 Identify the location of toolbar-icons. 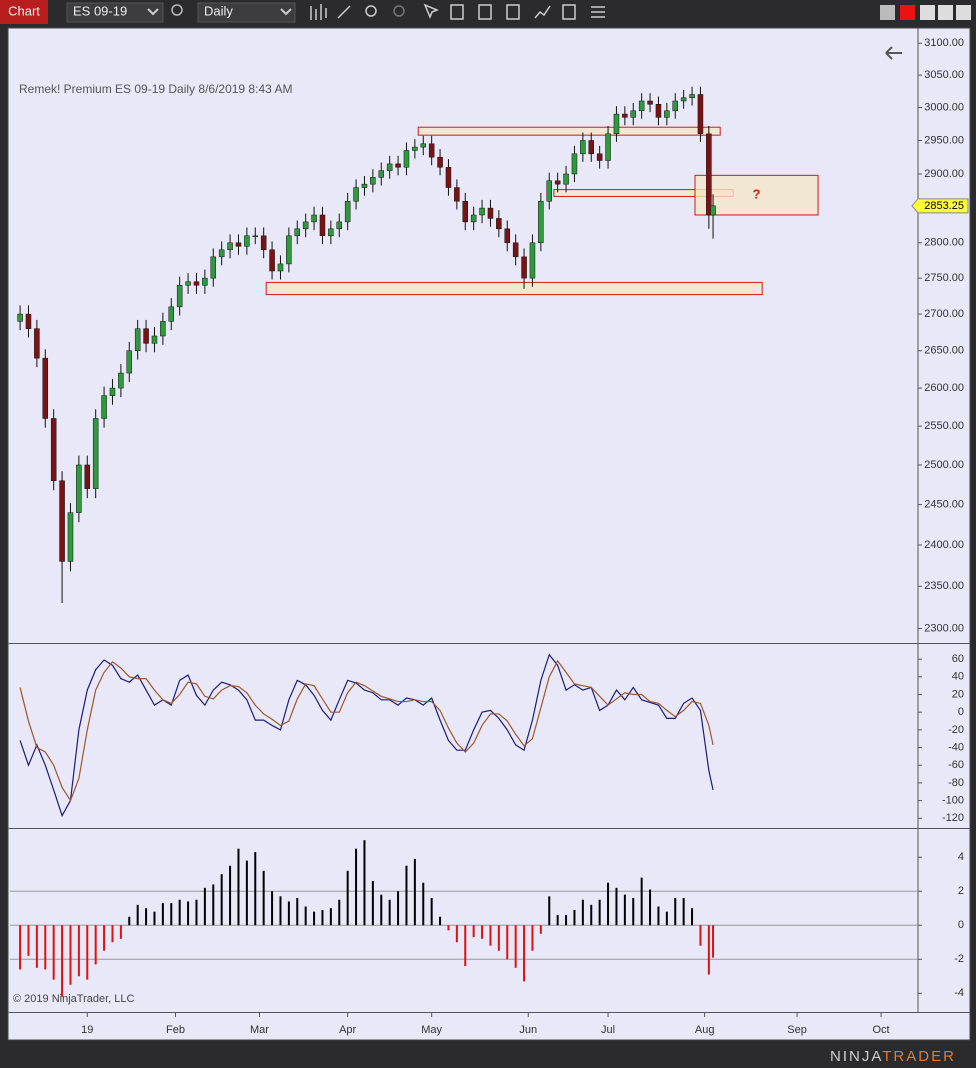
(457, 11).